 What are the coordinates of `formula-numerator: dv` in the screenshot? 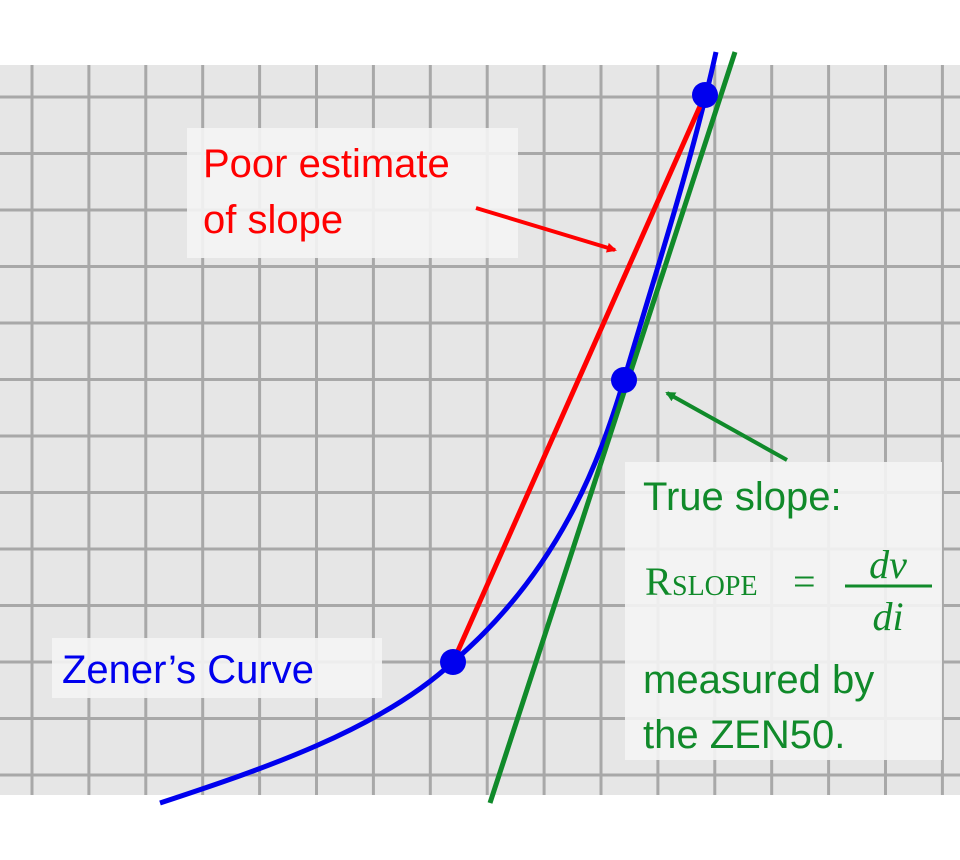 It's located at (888, 564).